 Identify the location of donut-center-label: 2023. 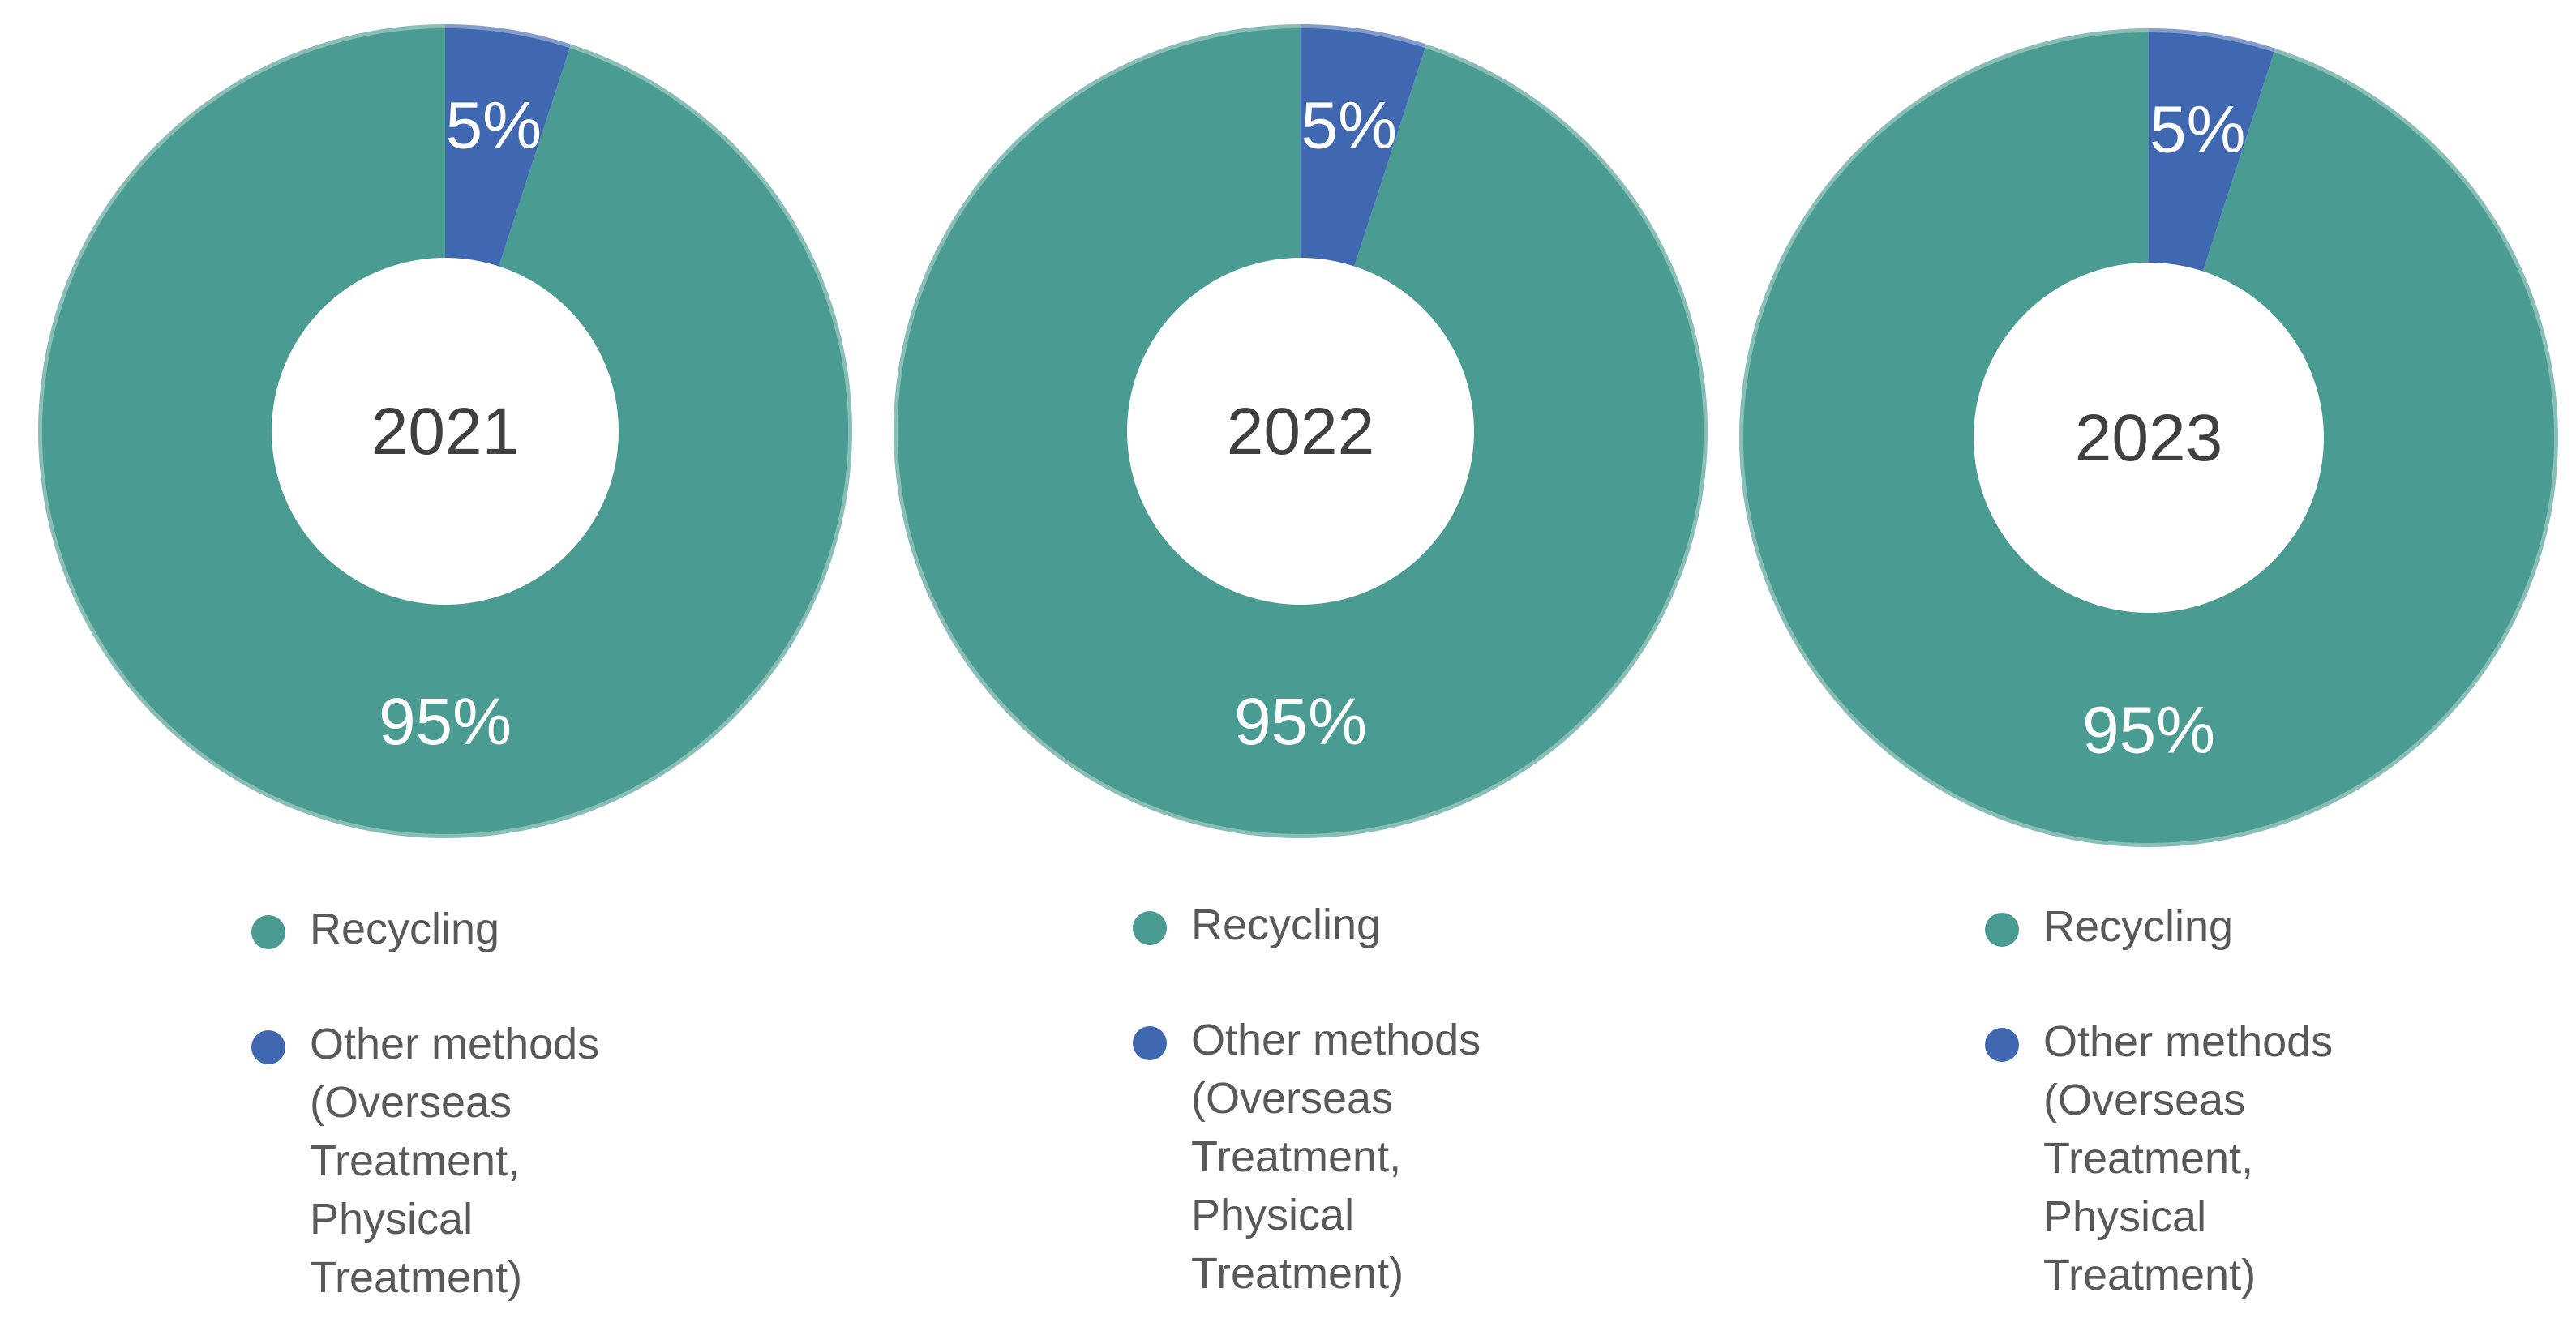
(2148, 438).